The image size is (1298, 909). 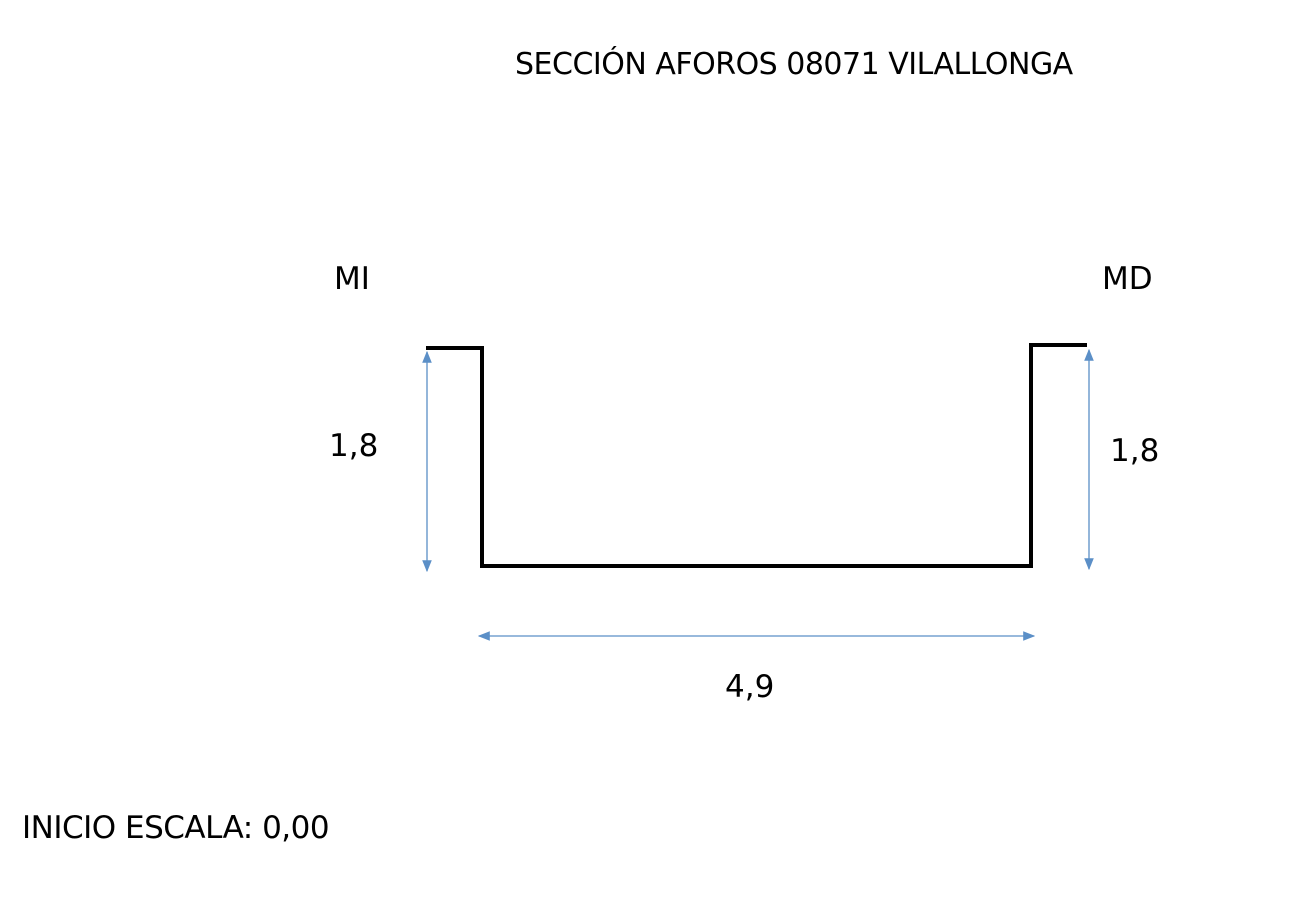 What do you see at coordinates (1127, 279) in the screenshot?
I see `right-bank-label: MD` at bounding box center [1127, 279].